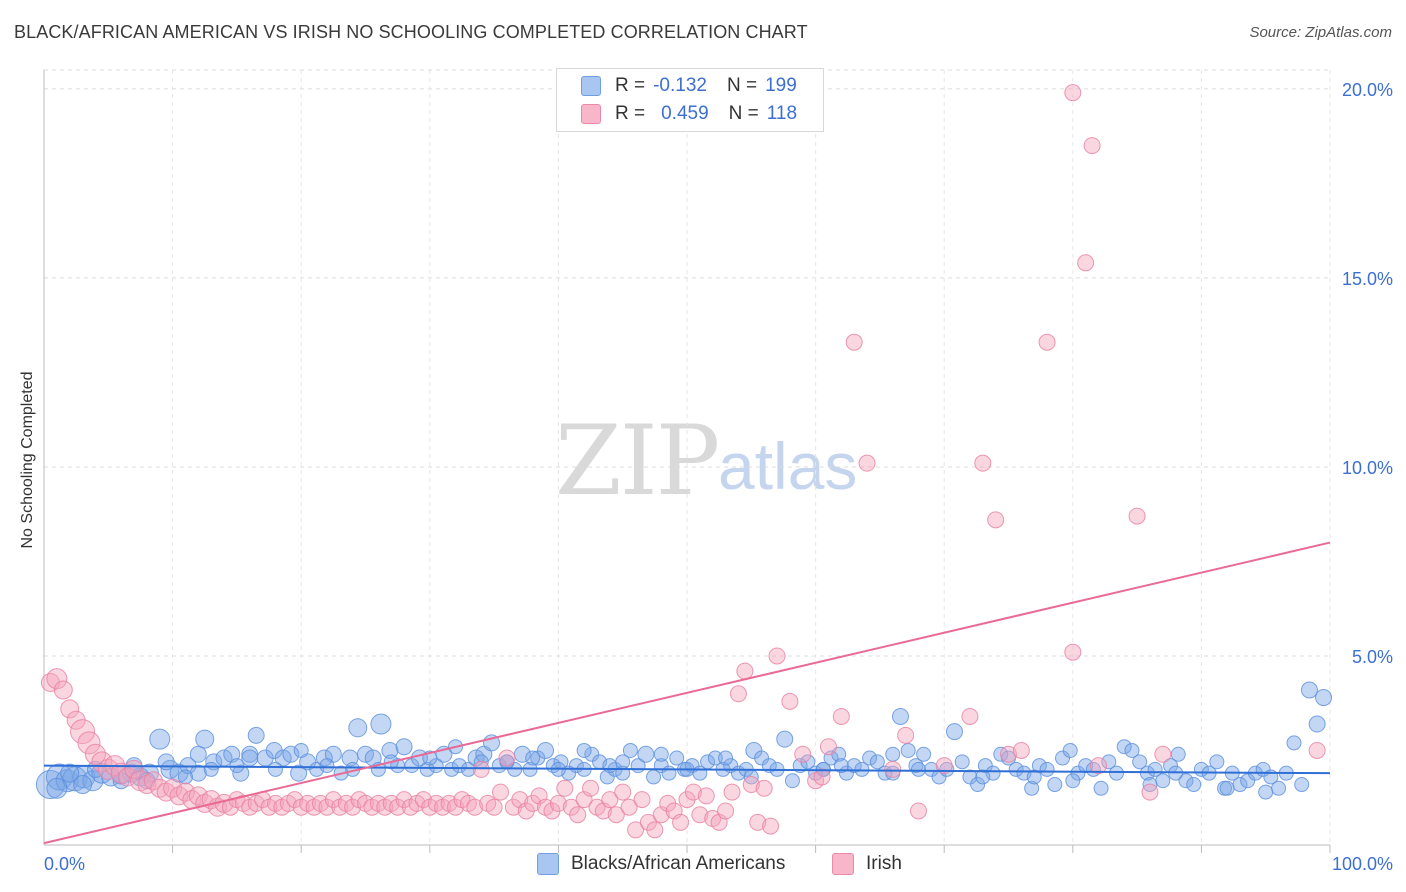 The image size is (1406, 892). Describe the element at coordinates (1372, 657) in the screenshot. I see `y-tick-label: 5.0%` at that location.